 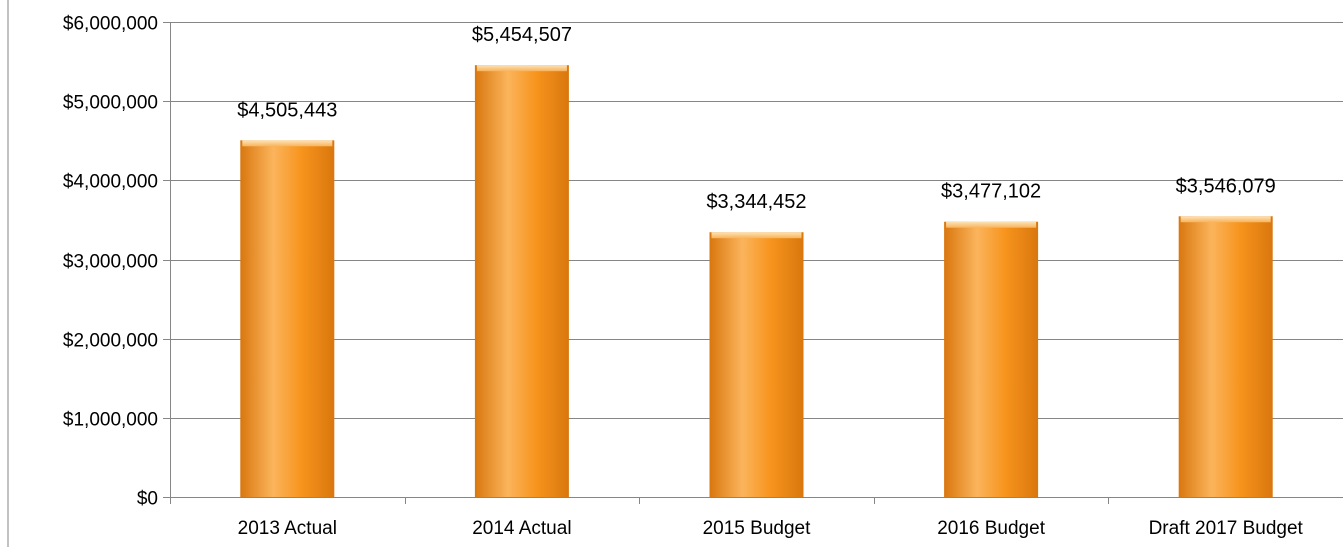 What do you see at coordinates (757, 528) in the screenshot?
I see `x-tick-label: 2015 Budget` at bounding box center [757, 528].